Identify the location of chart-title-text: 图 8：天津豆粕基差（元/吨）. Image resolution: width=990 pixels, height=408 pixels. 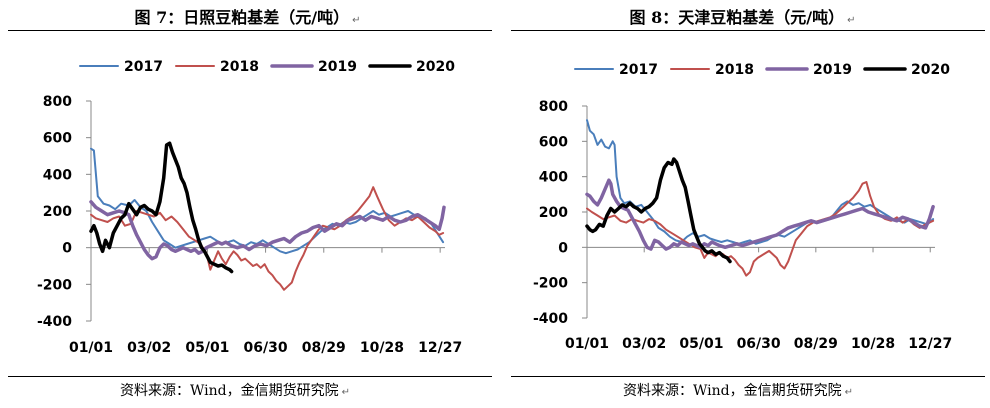
(737, 17).